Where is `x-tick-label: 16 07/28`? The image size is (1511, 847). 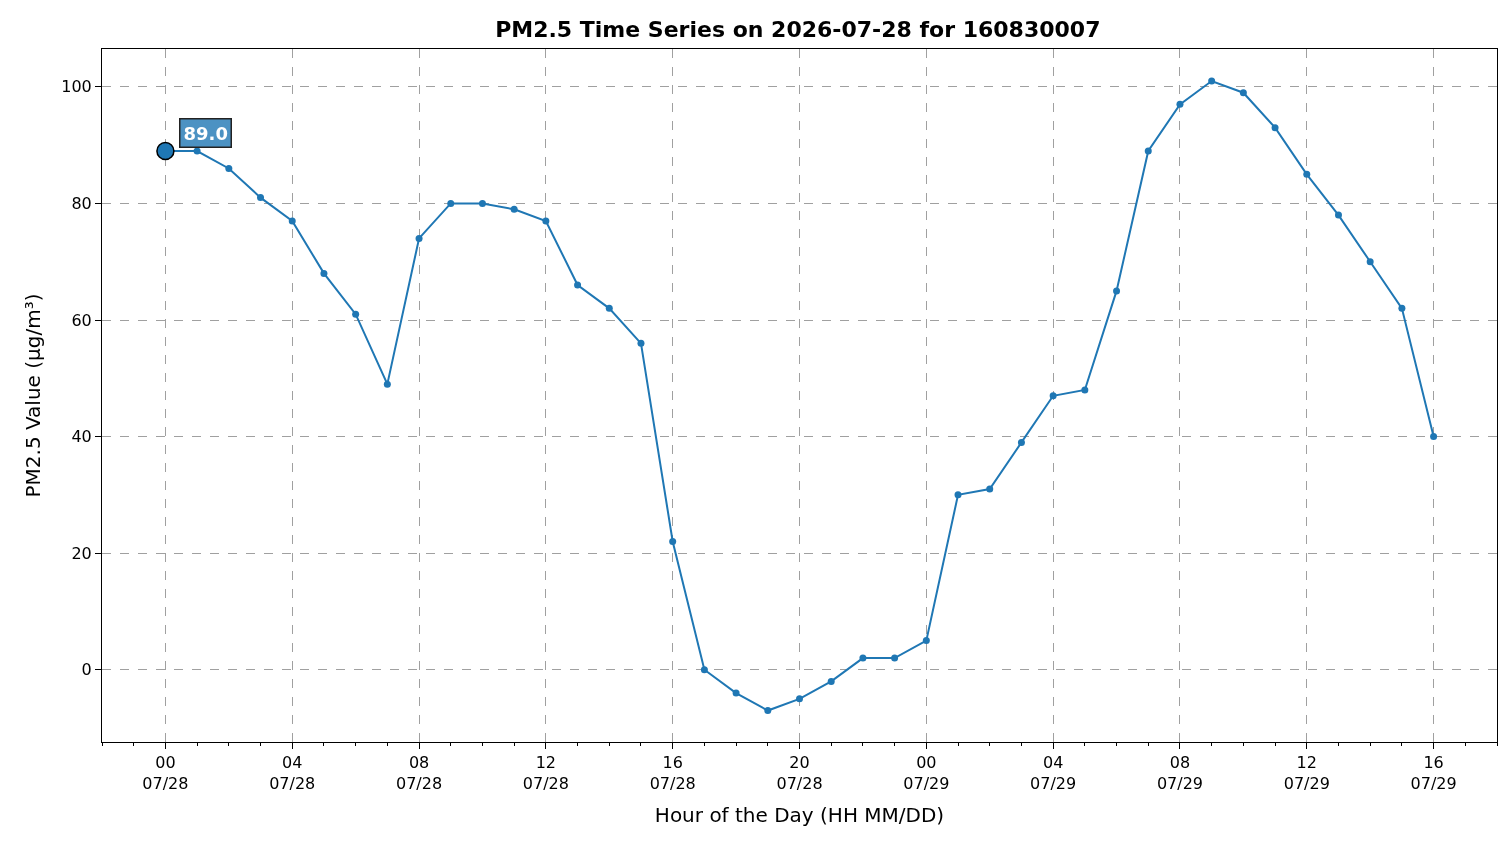
x-tick-label: 16 07/28 is located at coordinates (672, 773).